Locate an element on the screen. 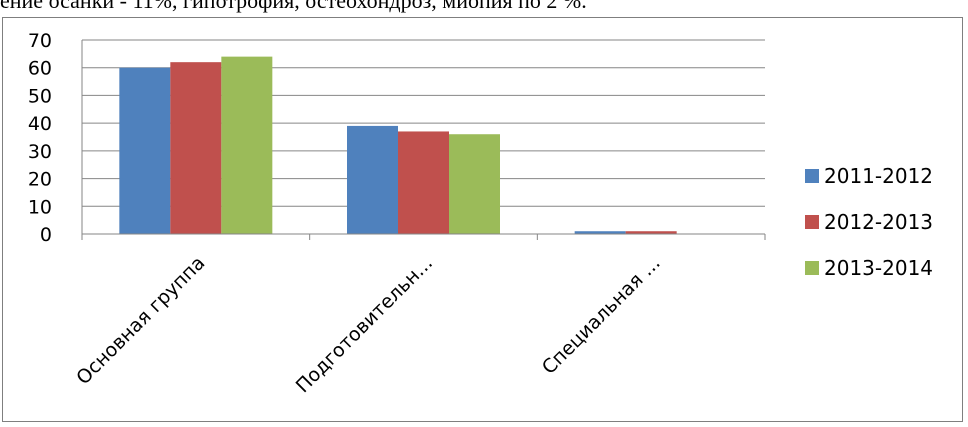 This screenshot has height=427, width=968. y-tick-label: 60 is located at coordinates (40, 69).